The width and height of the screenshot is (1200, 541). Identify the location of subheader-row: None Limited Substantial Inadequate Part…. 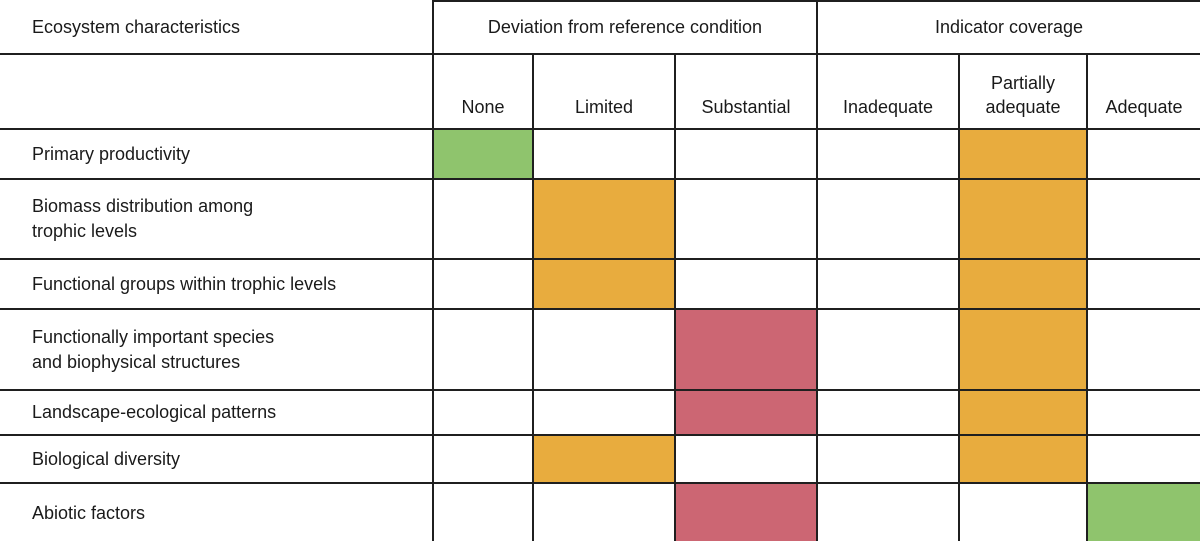
(600, 91).